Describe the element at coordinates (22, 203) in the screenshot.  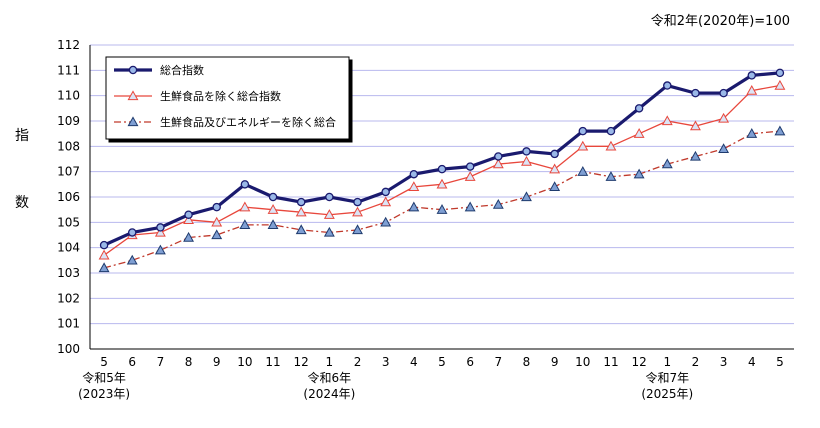
I see `y-axis-label-char: 数` at that location.